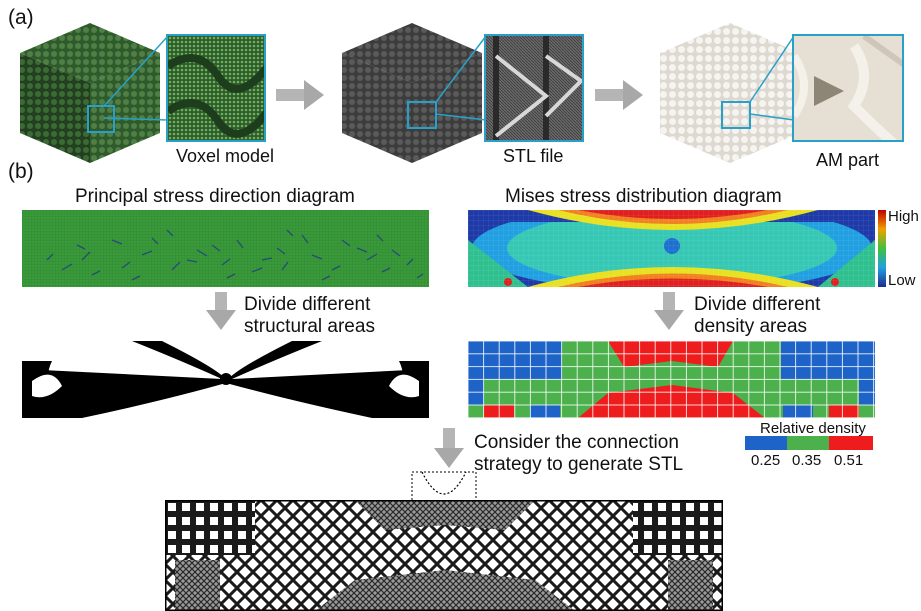  What do you see at coordinates (757, 304) in the screenshot?
I see `step-right-line-1: Divide different` at bounding box center [757, 304].